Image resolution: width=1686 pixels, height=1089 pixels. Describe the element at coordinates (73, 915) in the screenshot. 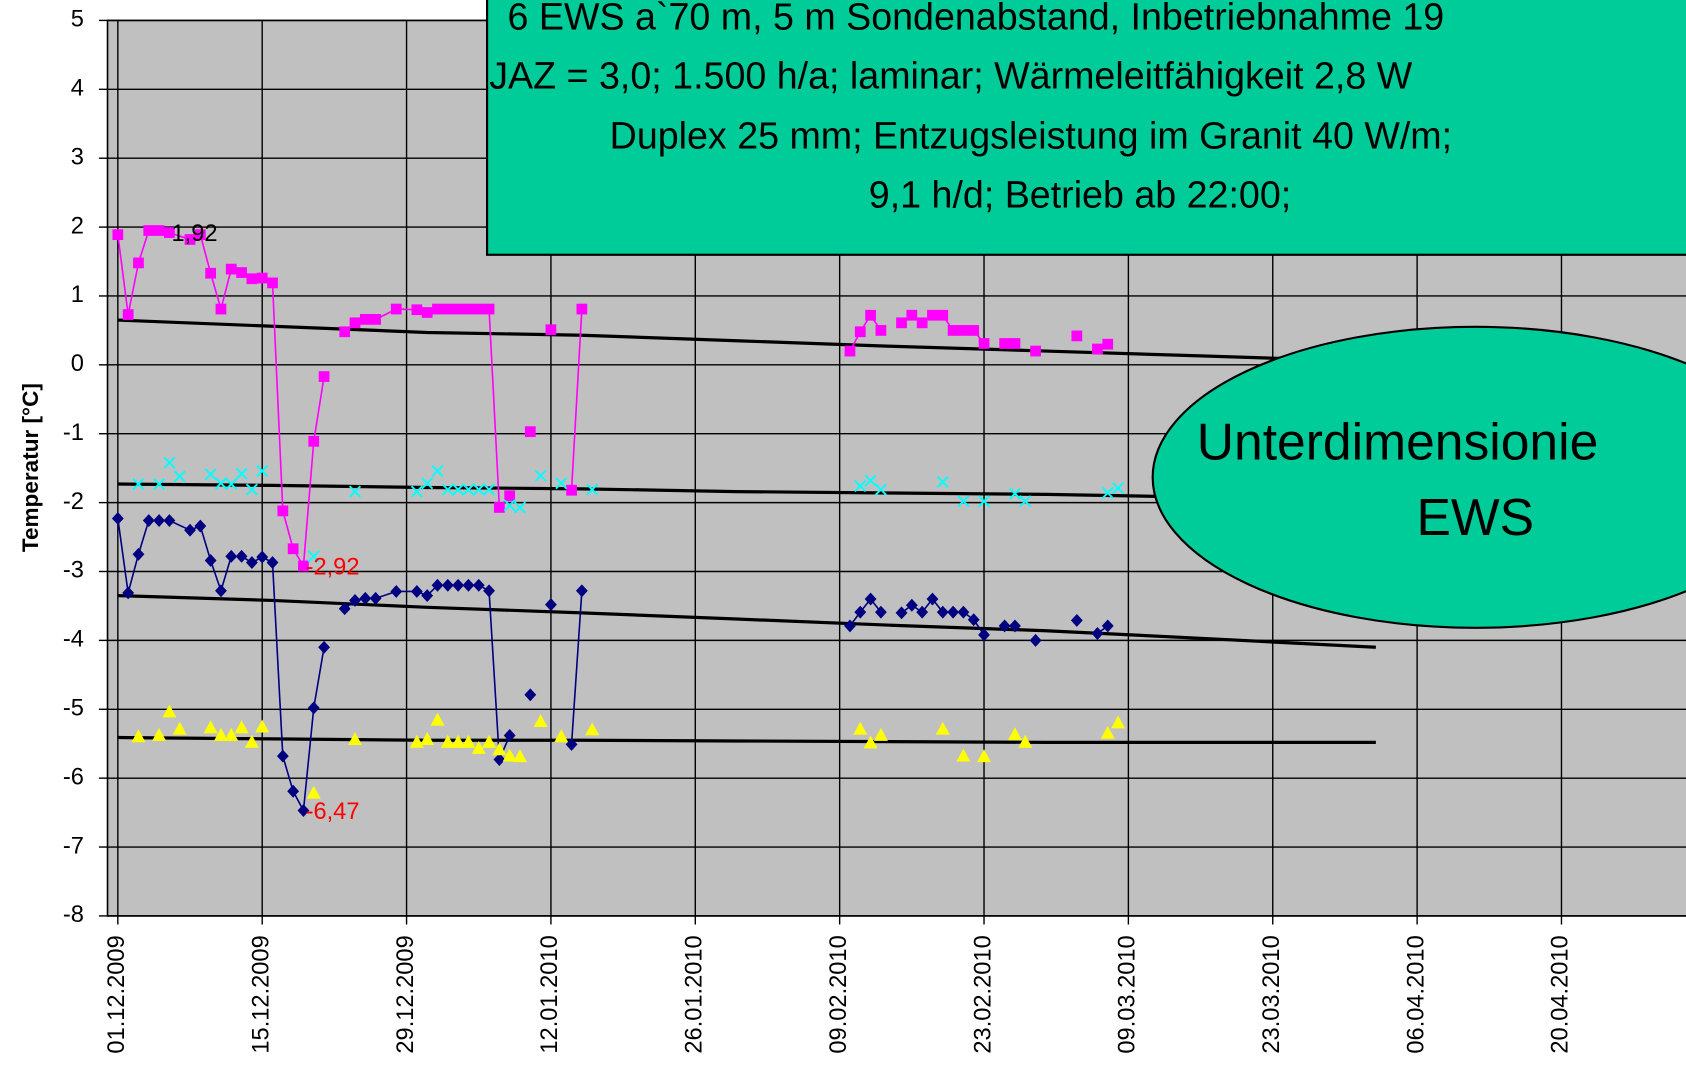

I see `y-tick-label: -8` at that location.